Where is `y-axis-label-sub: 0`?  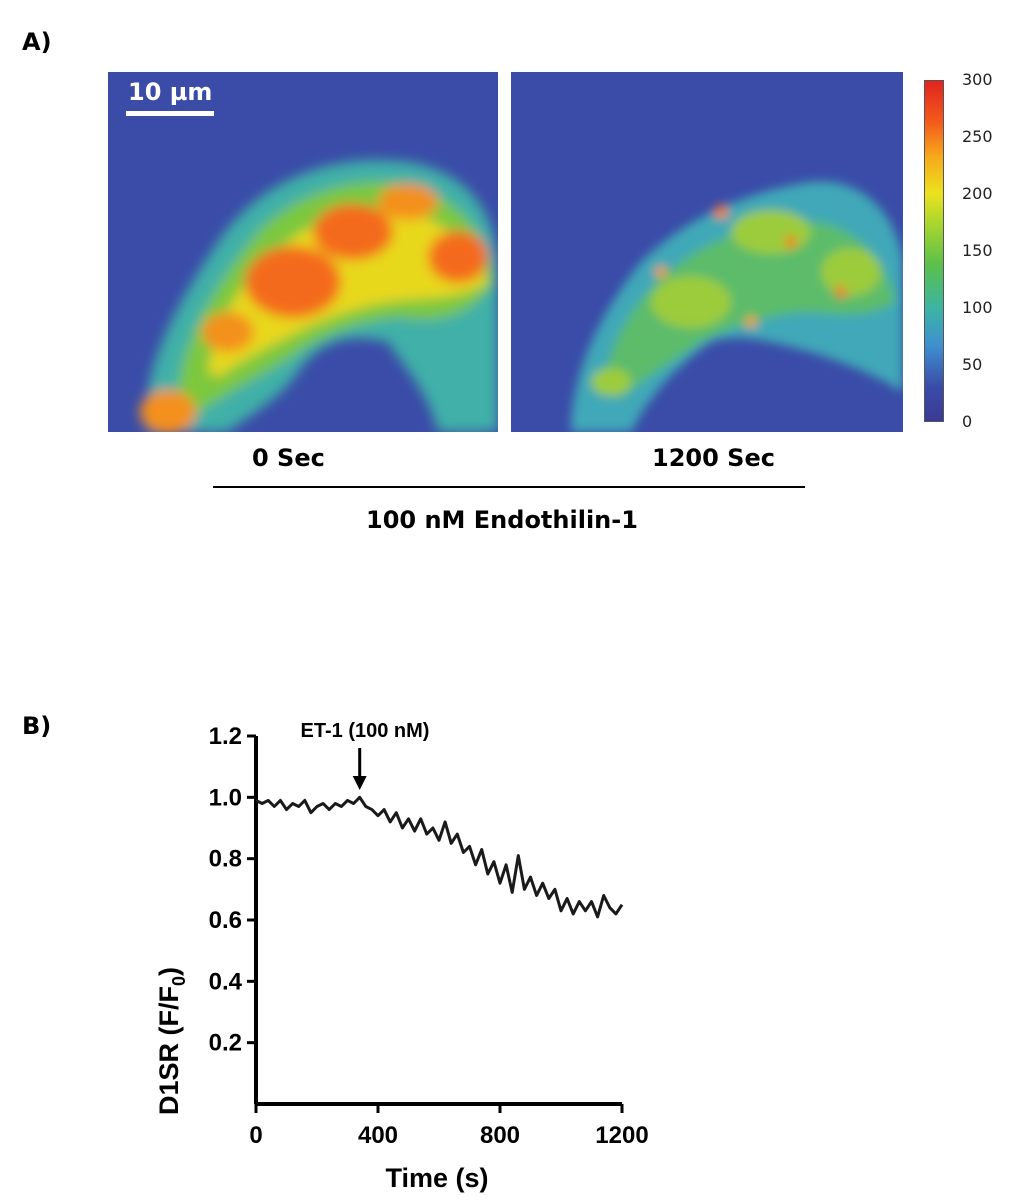
y-axis-label-sub: 0 is located at coordinates (179, 981).